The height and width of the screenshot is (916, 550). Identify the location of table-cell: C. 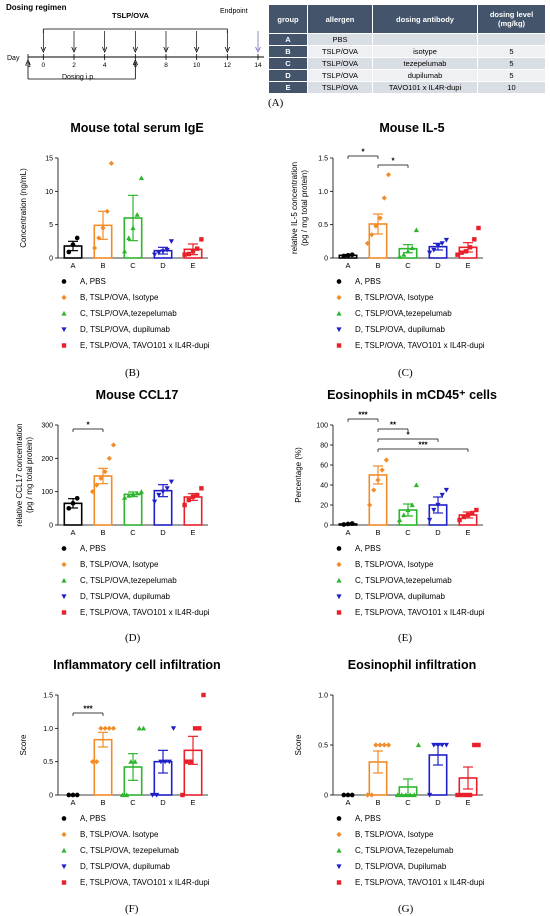
(288, 63).